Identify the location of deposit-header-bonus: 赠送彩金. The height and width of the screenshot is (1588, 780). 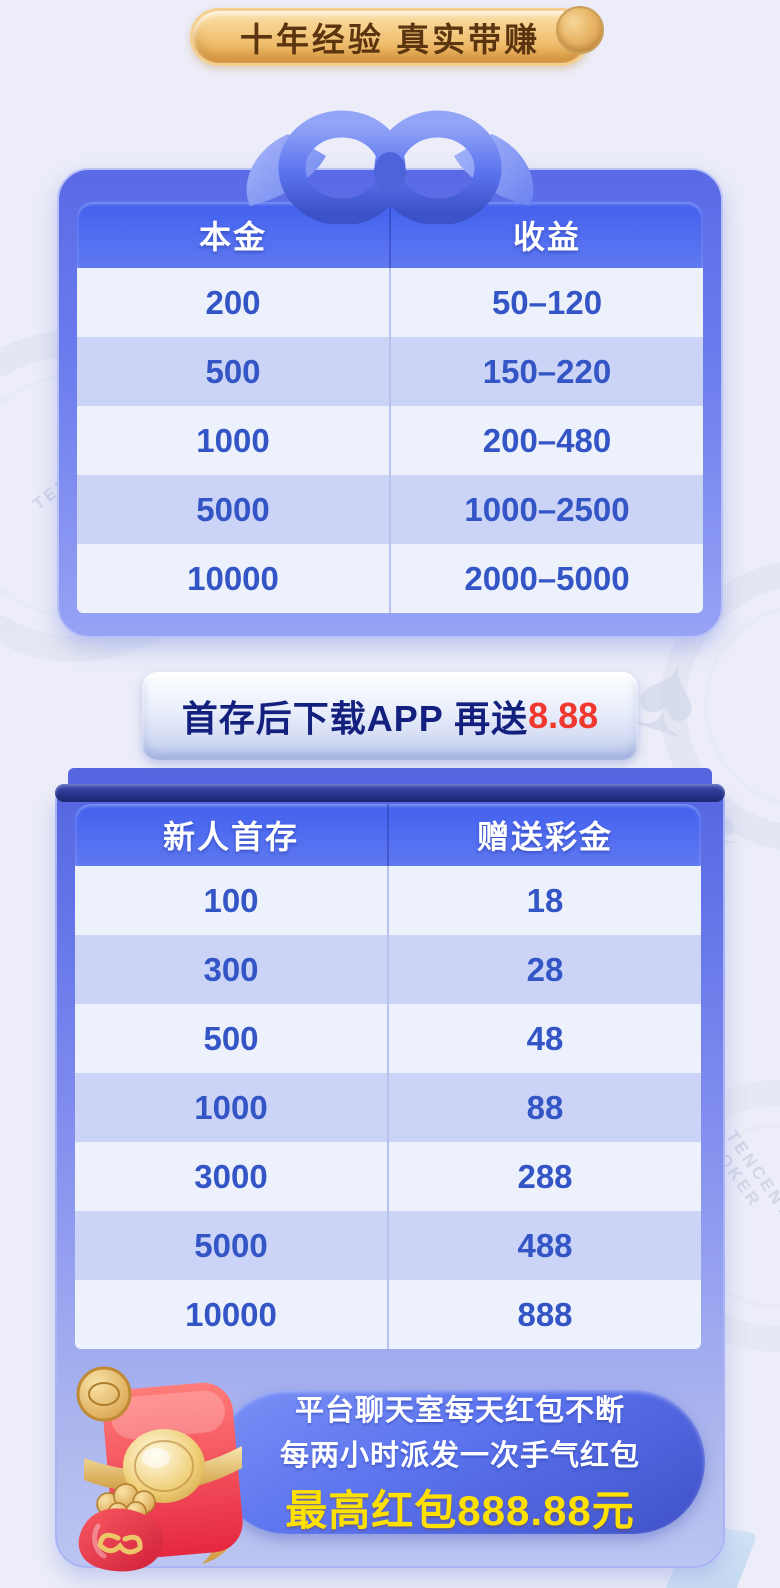
(544, 837).